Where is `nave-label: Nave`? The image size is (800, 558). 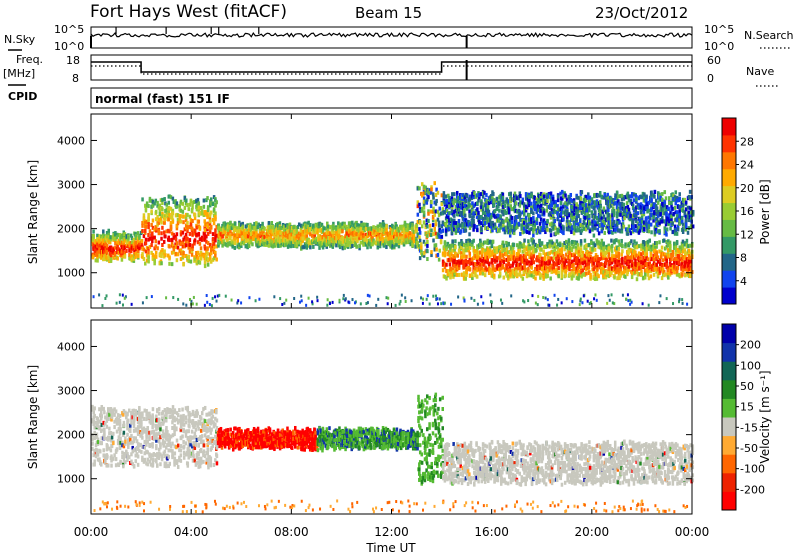 nave-label: Nave is located at coordinates (760, 71).